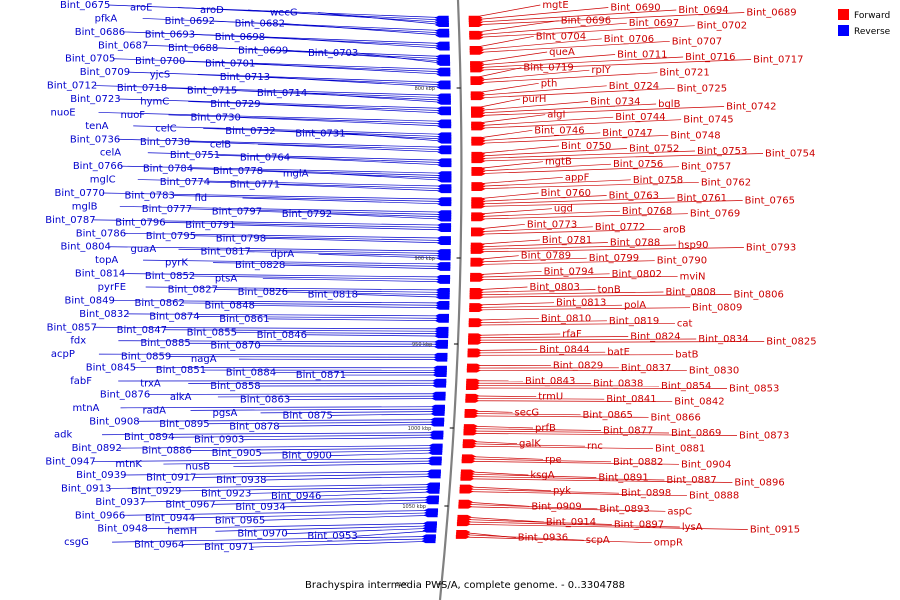  Describe the element at coordinates (193, 48) in the screenshot. I see `gene-label-reverse: Bint_0688` at that location.